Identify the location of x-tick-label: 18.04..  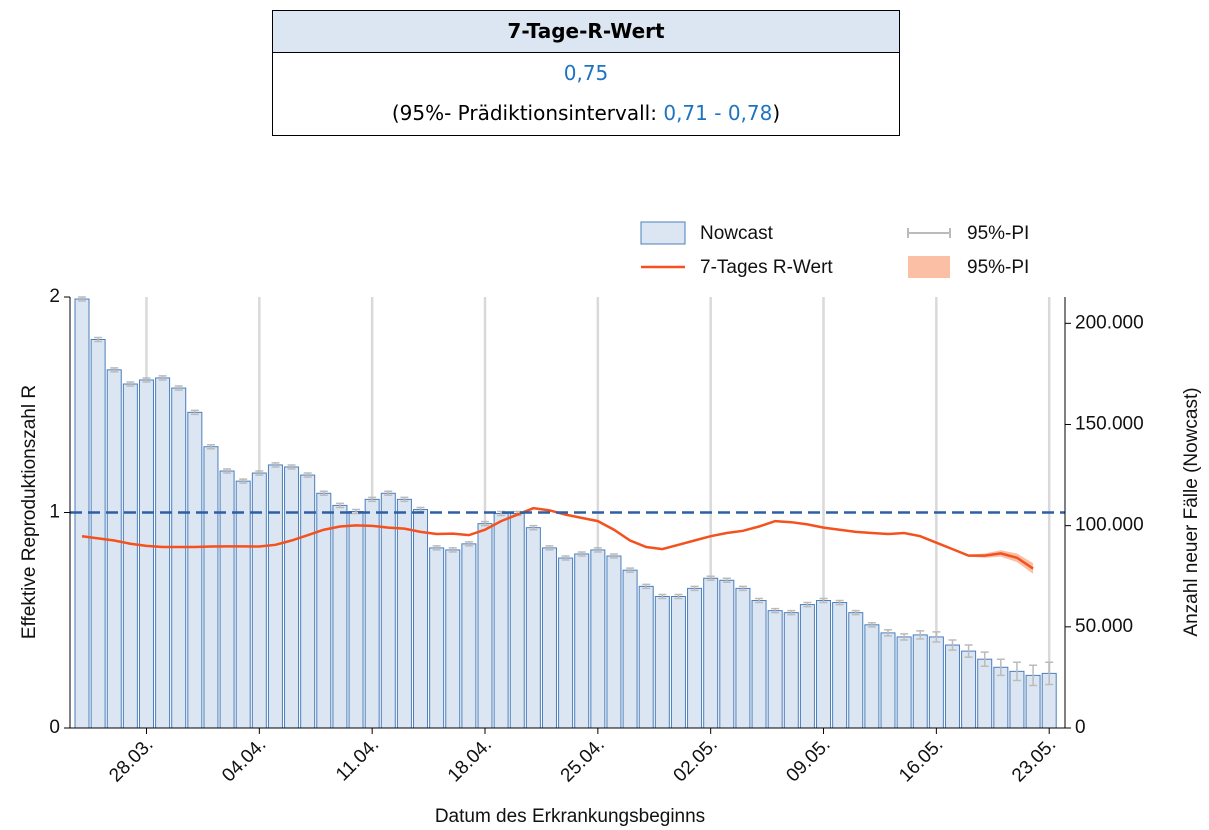
(470, 760).